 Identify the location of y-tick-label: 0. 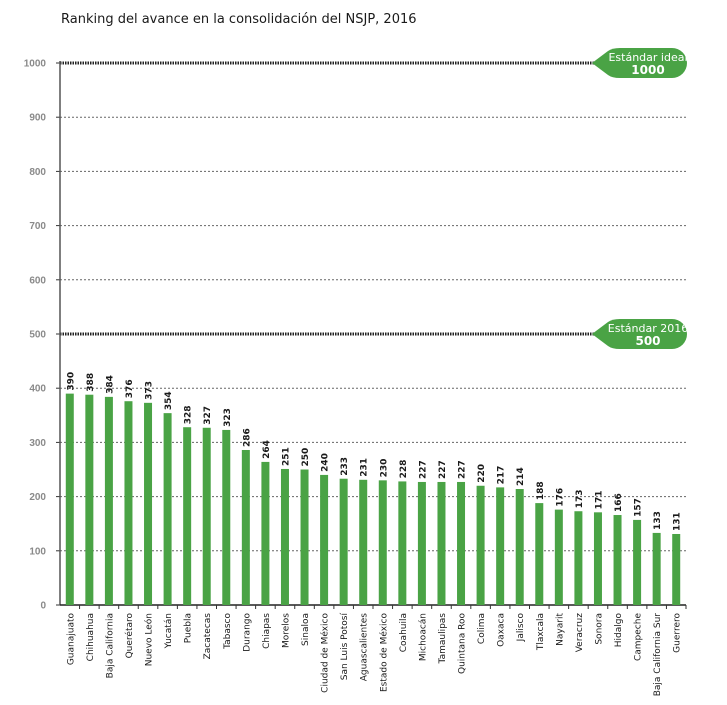
(43, 606).